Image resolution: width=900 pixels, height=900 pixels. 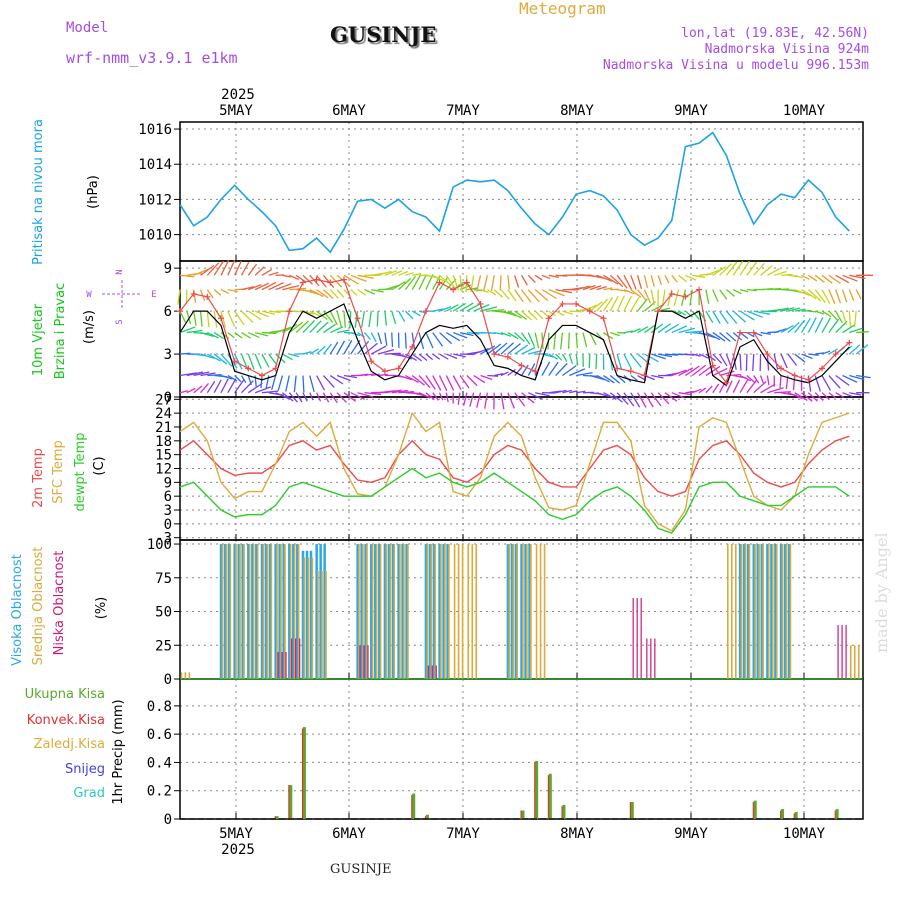 I want to click on x-day-label-top: 6MAY, so click(x=349, y=111).